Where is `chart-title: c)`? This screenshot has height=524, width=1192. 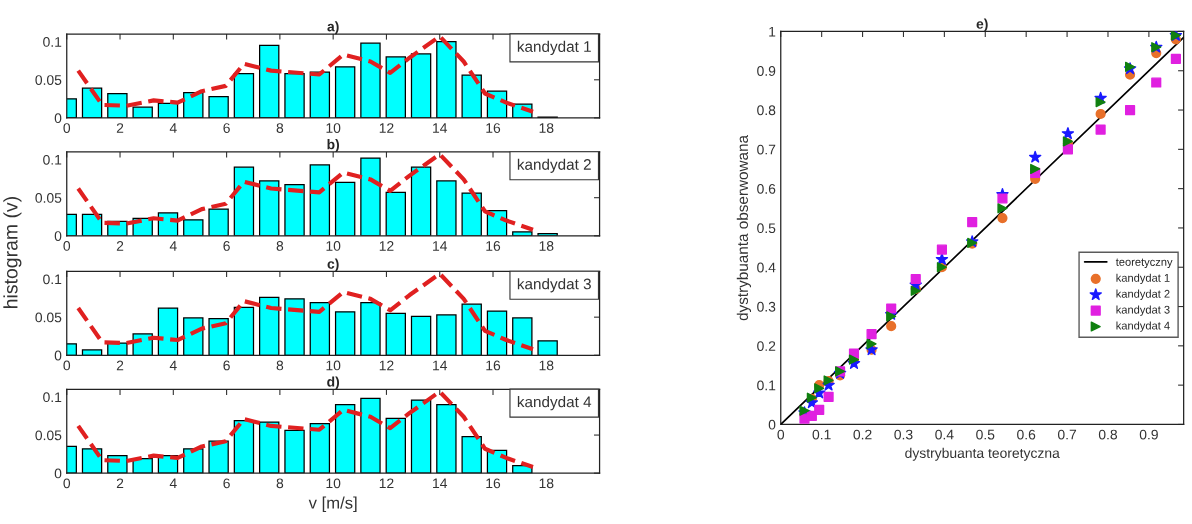 chart-title: c) is located at coordinates (333, 265).